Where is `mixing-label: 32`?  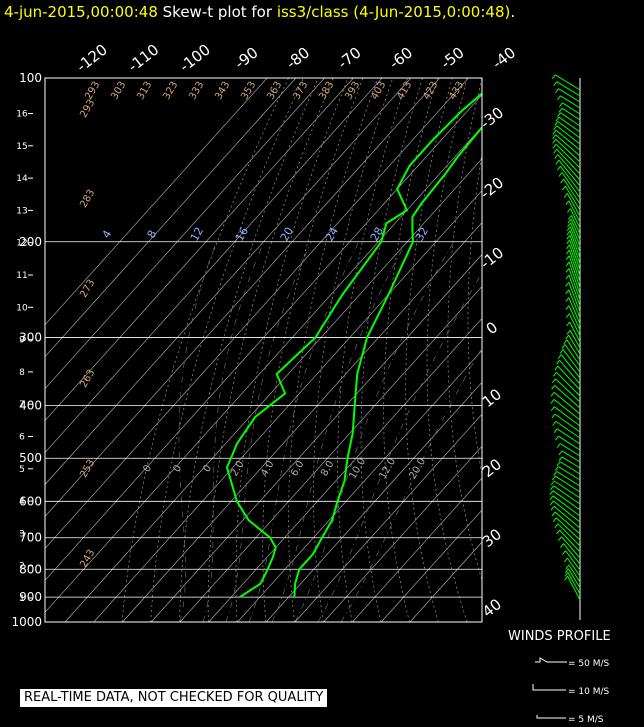 mixing-label: 32 is located at coordinates (422, 234).